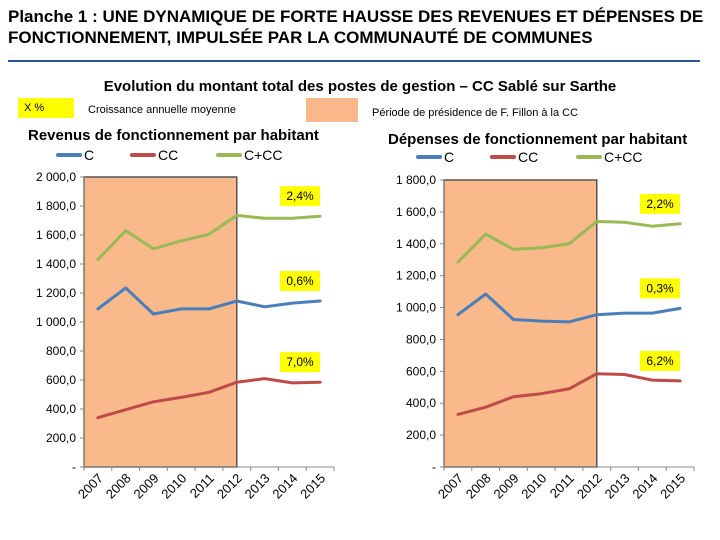 This screenshot has width=720, height=540. I want to click on growth-callout-value: 7,0%, so click(300, 362).